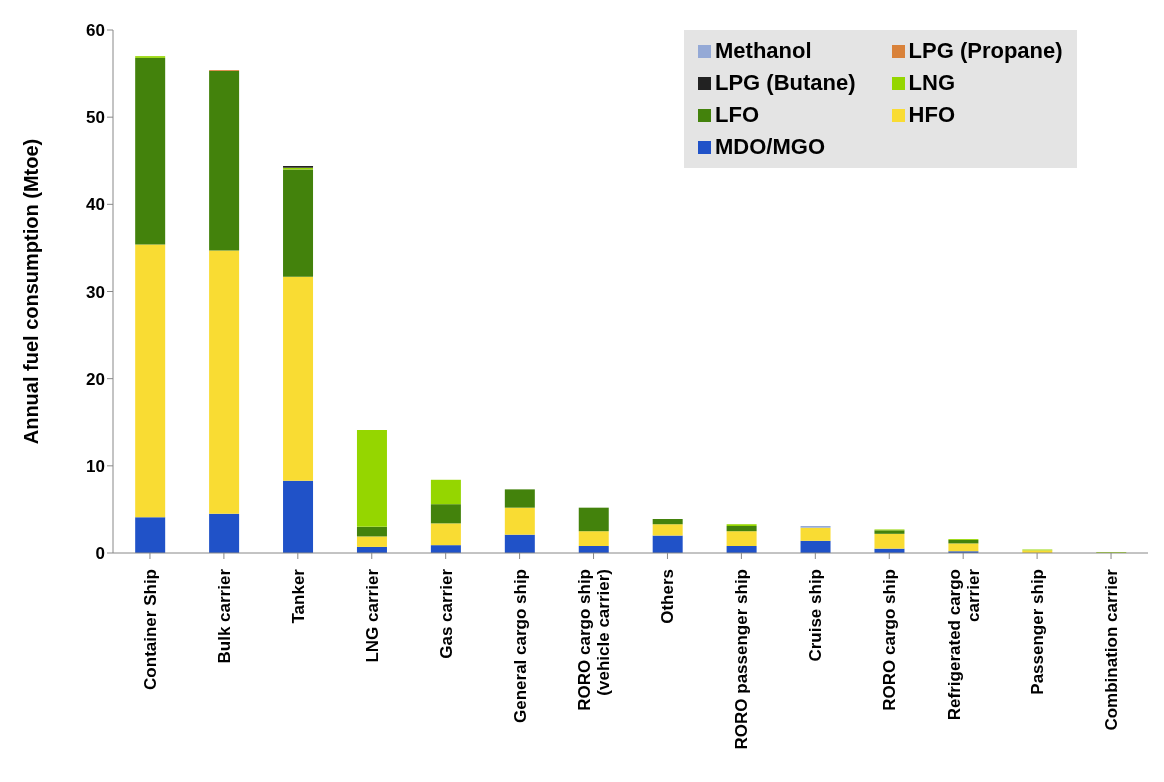  I want to click on legend-label: LNG, so click(932, 83).